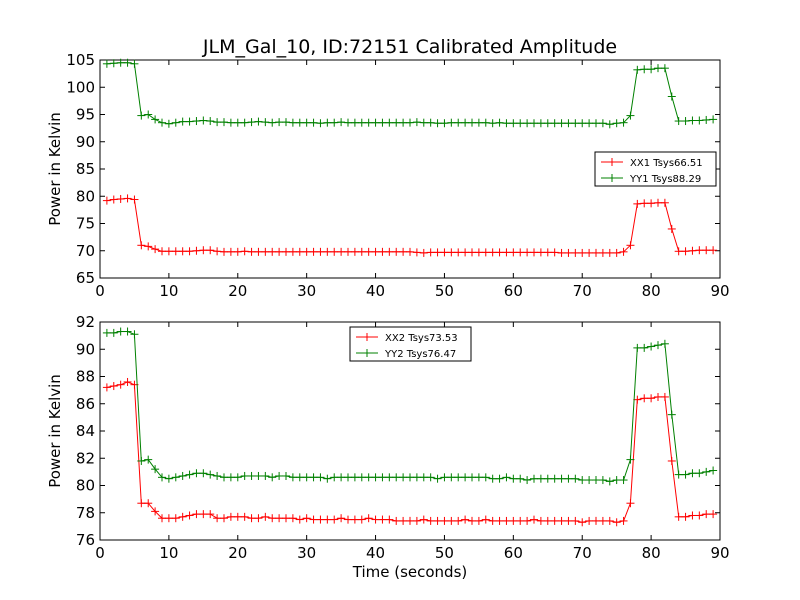 The height and width of the screenshot is (600, 800). Describe the element at coordinates (652, 163) in the screenshot. I see `legend-item: XX1 Tsys66.51` at that location.